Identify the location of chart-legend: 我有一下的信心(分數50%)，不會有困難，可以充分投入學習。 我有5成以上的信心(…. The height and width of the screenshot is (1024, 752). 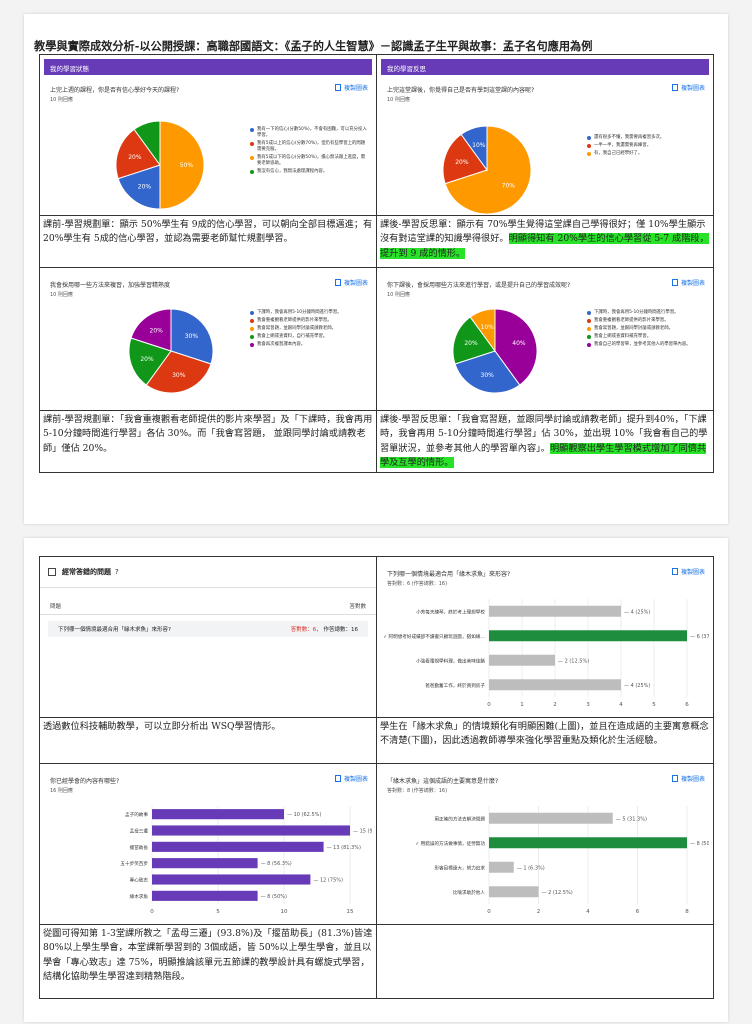
(309, 152).